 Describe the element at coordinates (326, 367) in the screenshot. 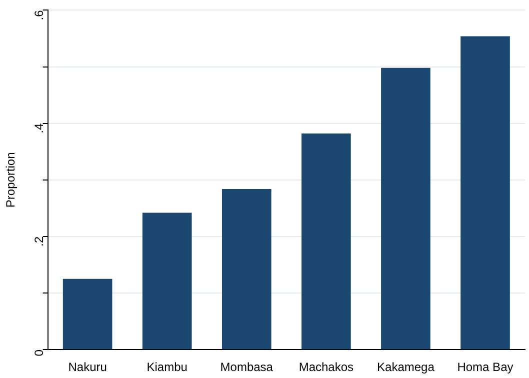

I see `x-tick-label: Machakos` at that location.